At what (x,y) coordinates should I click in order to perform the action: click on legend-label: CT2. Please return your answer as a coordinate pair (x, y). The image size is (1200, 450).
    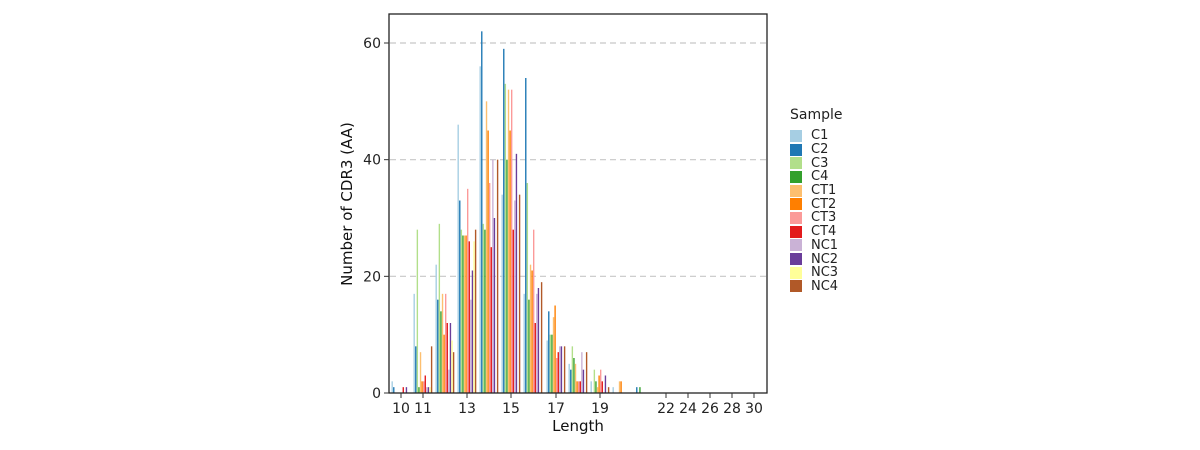
    Looking at the image, I should click on (824, 204).